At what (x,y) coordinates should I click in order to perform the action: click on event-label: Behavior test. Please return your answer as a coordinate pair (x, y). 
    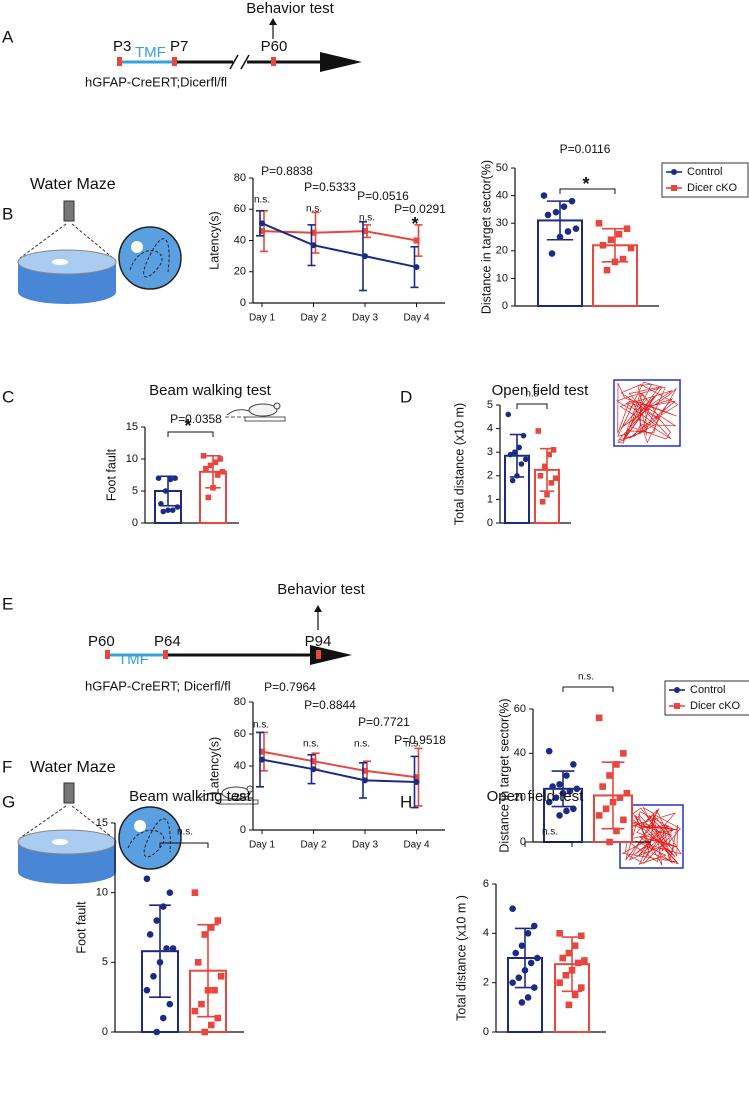
    Looking at the image, I should click on (290, 8).